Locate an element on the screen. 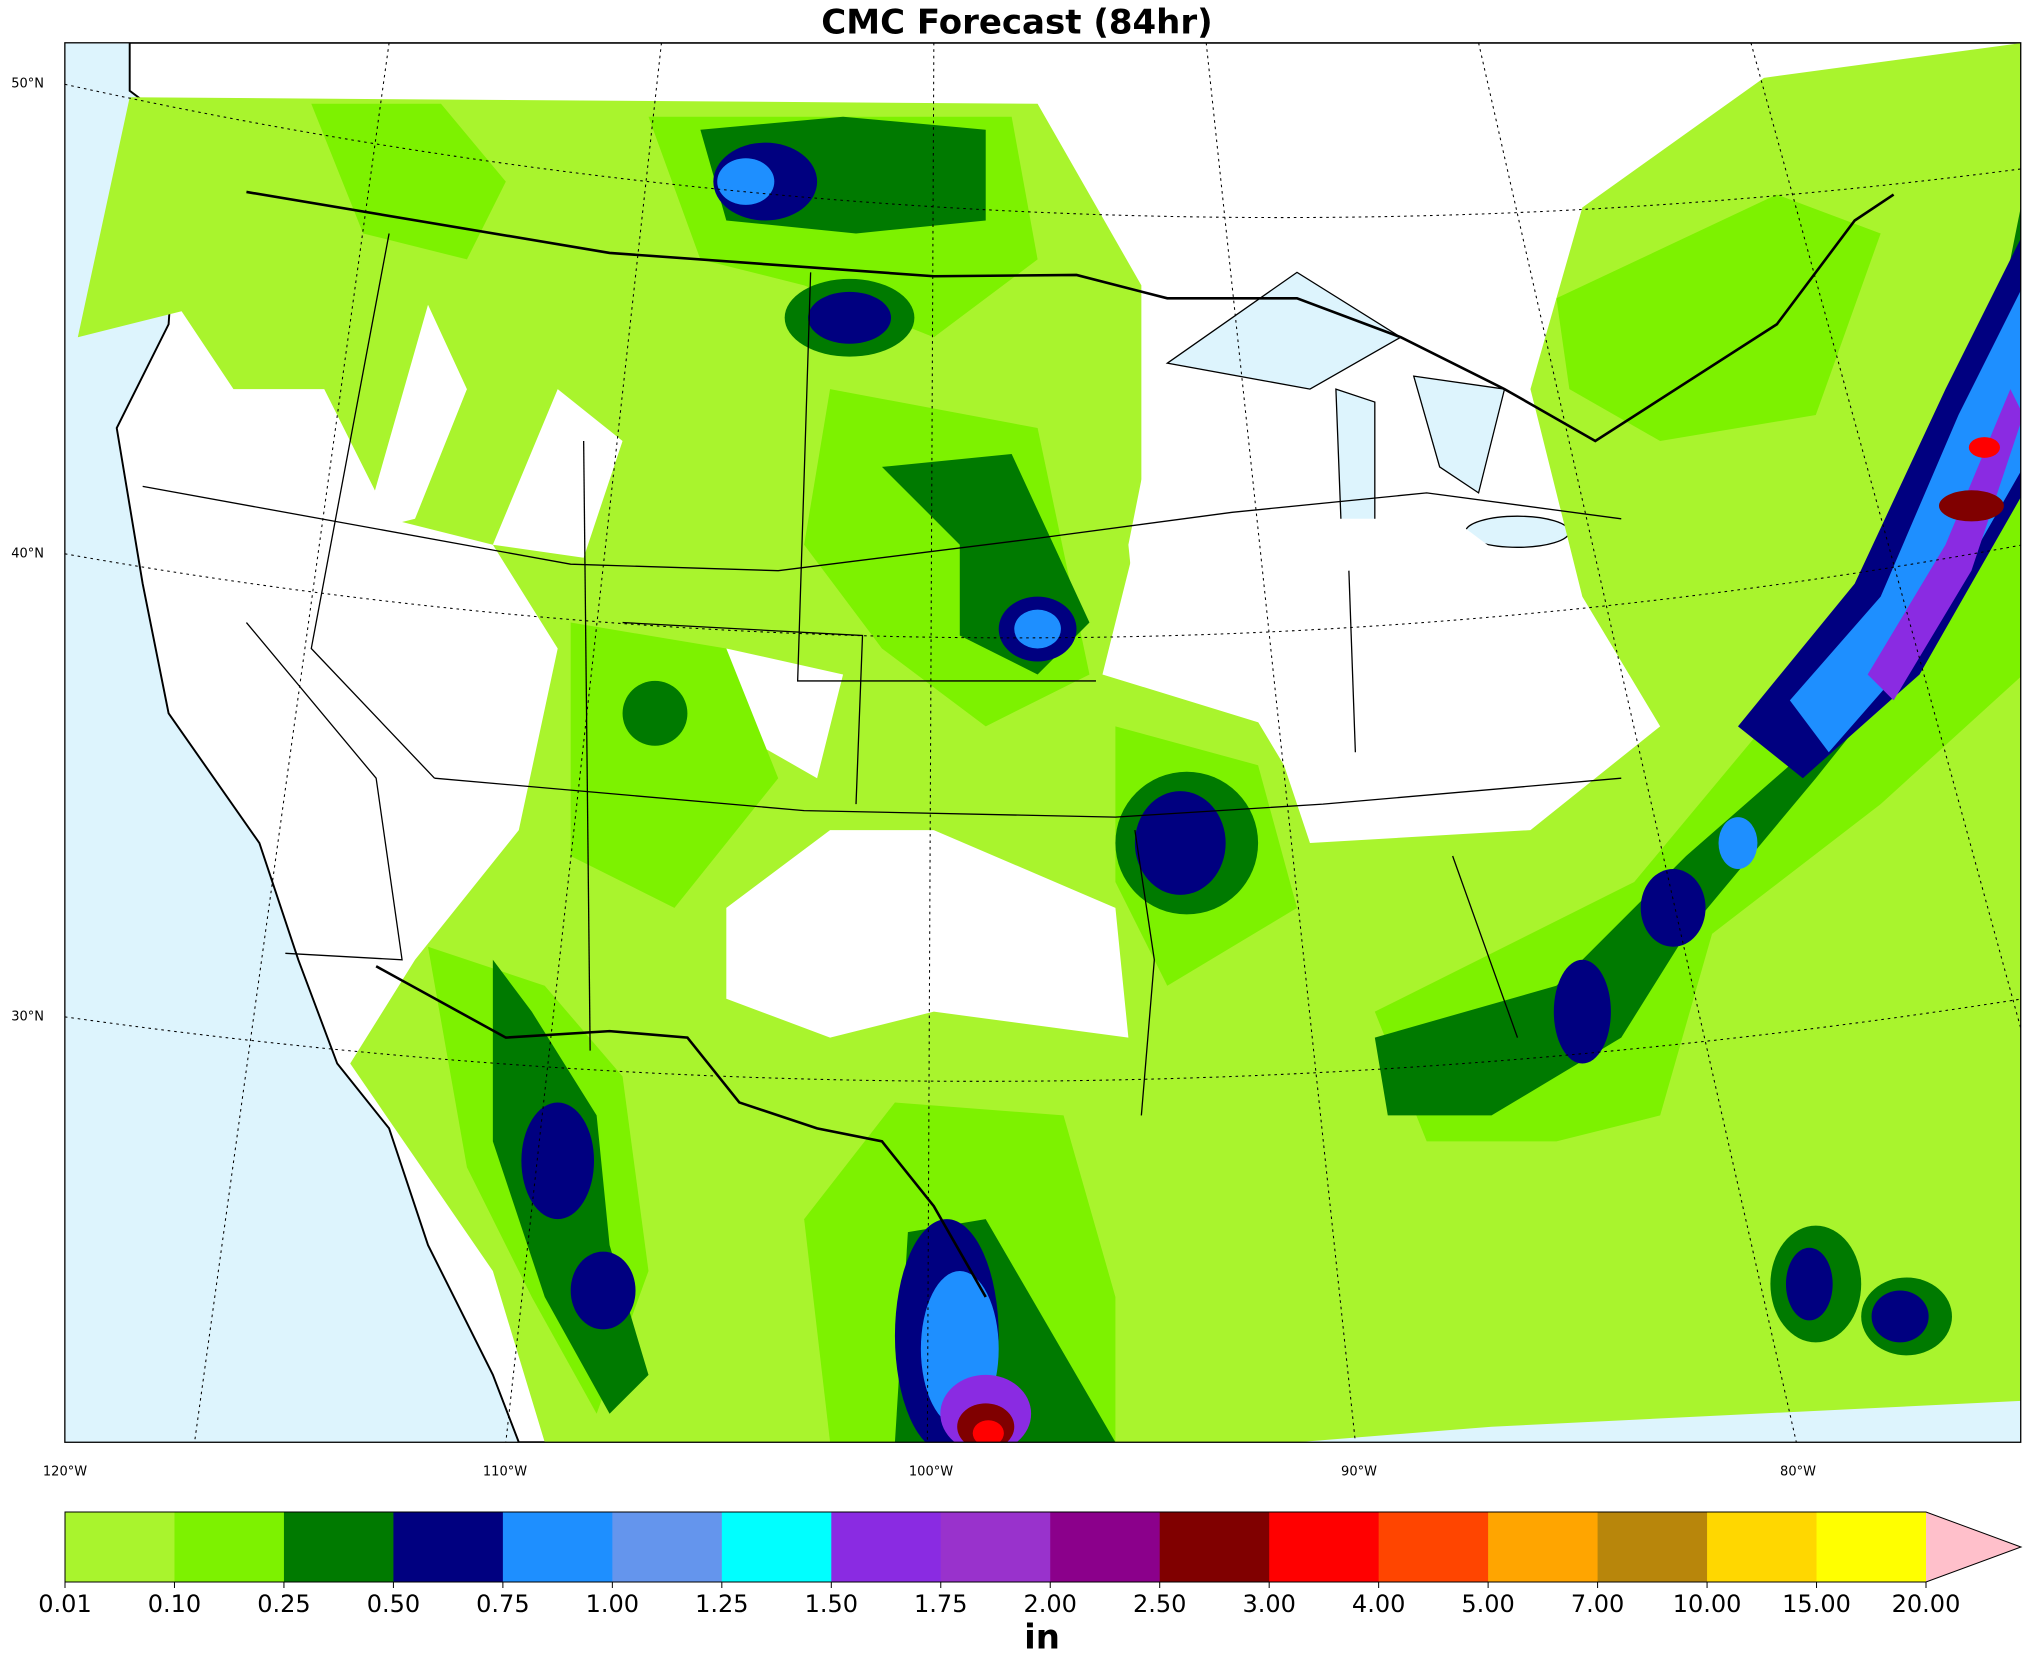 The height and width of the screenshot is (1666, 2034). colorbar-tick-label: 1.25 is located at coordinates (721, 1604).